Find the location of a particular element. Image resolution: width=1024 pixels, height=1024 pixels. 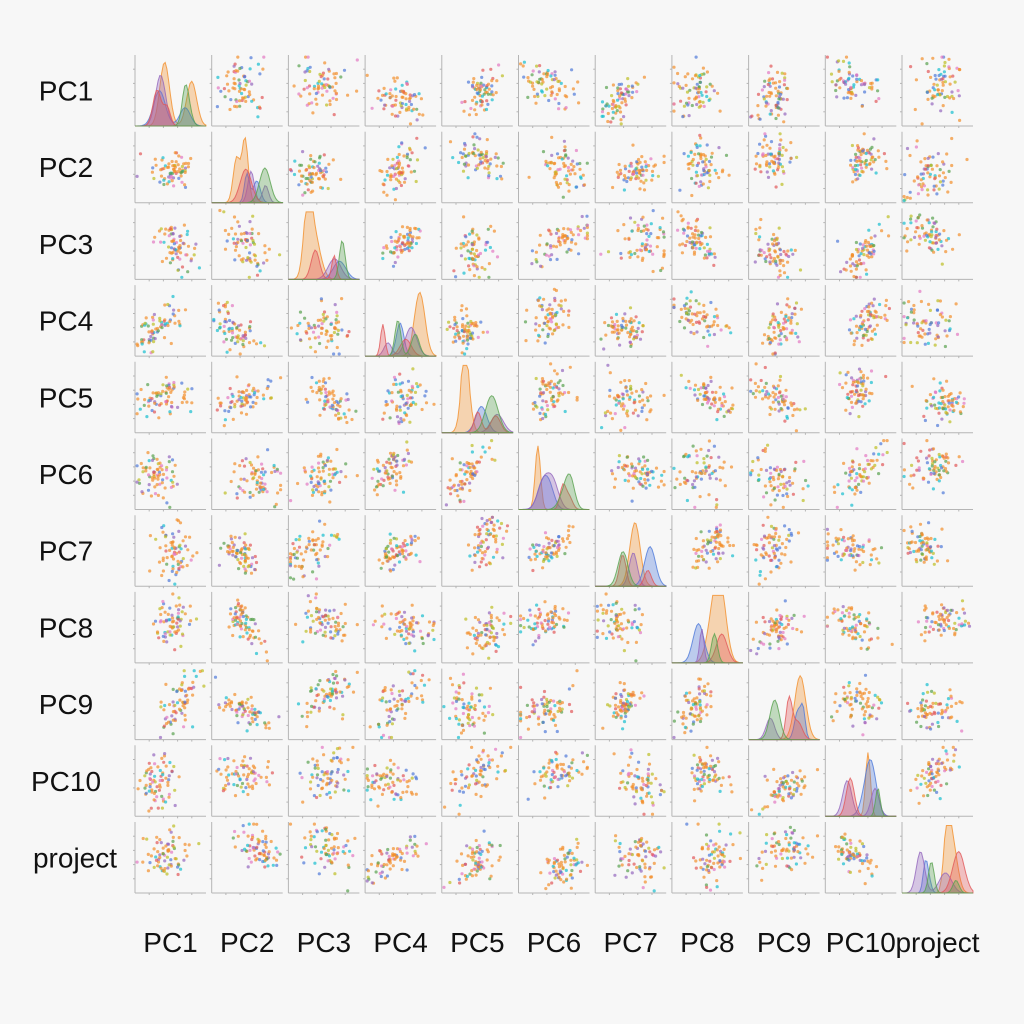

cell-pc4-vs-pc2 is located at coordinates (246, 322).